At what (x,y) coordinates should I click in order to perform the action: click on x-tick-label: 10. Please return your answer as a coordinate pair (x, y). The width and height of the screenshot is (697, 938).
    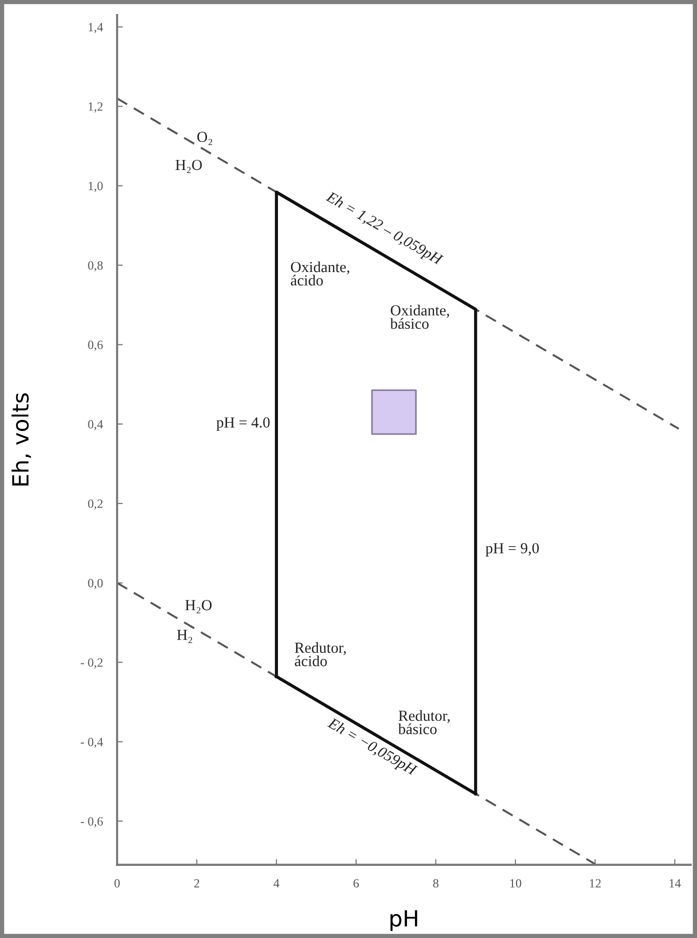
    Looking at the image, I should click on (516, 883).